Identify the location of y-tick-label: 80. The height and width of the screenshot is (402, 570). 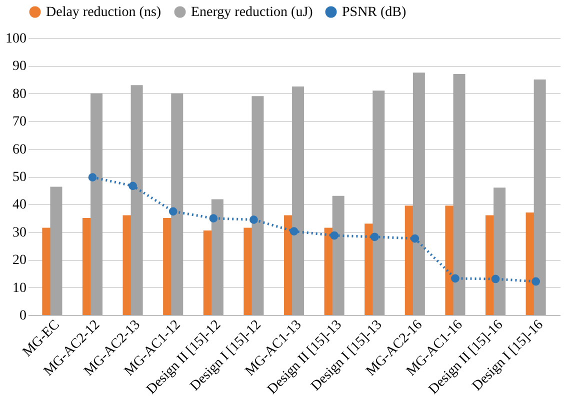
(19, 94).